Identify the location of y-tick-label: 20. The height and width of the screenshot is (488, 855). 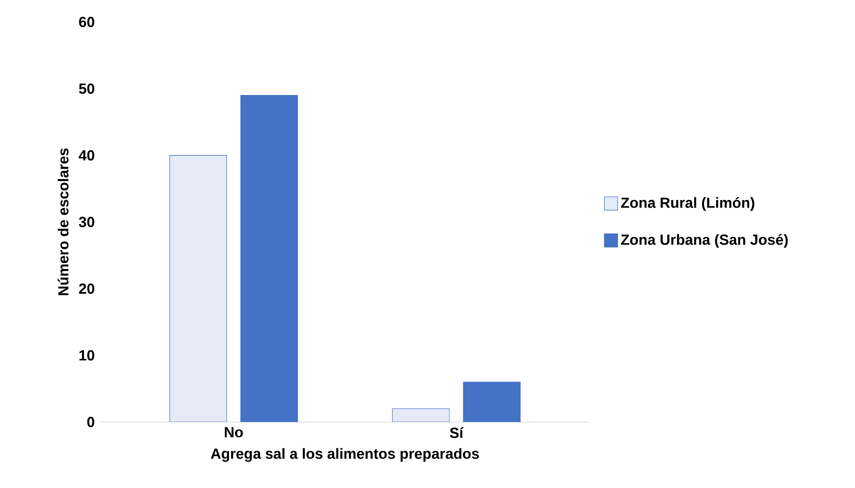
(86, 288).